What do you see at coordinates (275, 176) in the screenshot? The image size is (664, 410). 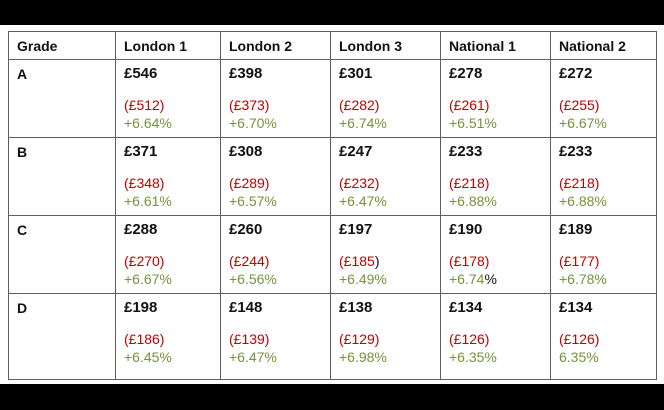 I see `price-cell: £308 (£289) +6.57%` at bounding box center [275, 176].